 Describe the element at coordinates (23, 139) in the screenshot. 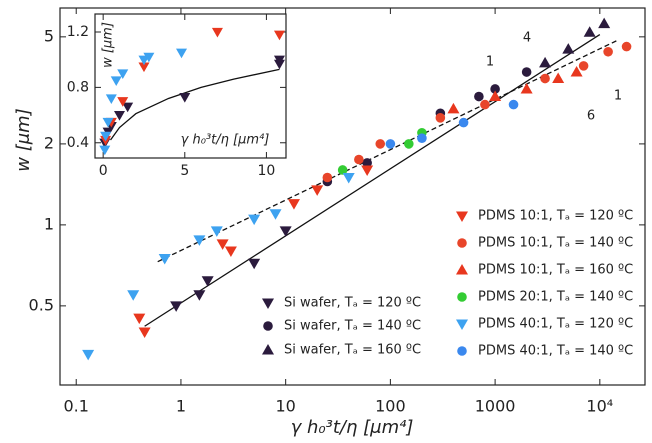

I see `y-axis-label: w [μm]` at that location.